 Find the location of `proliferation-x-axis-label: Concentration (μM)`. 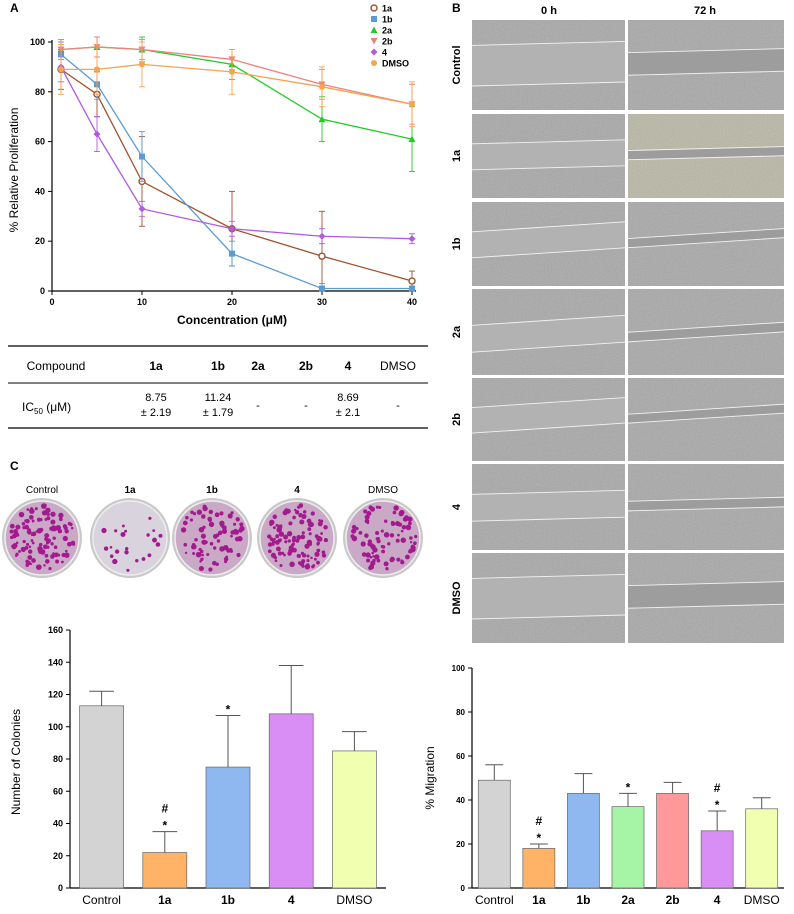

proliferation-x-axis-label: Concentration (μM) is located at coordinates (232, 320).